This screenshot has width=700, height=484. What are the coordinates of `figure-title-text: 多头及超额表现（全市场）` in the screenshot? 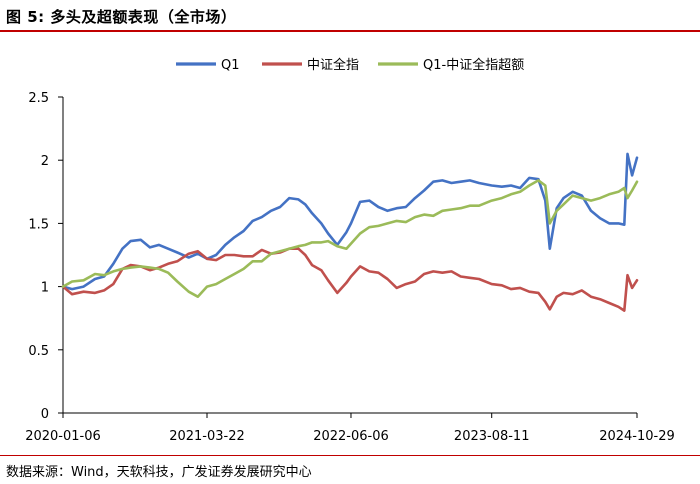 It's located at (143, 17).